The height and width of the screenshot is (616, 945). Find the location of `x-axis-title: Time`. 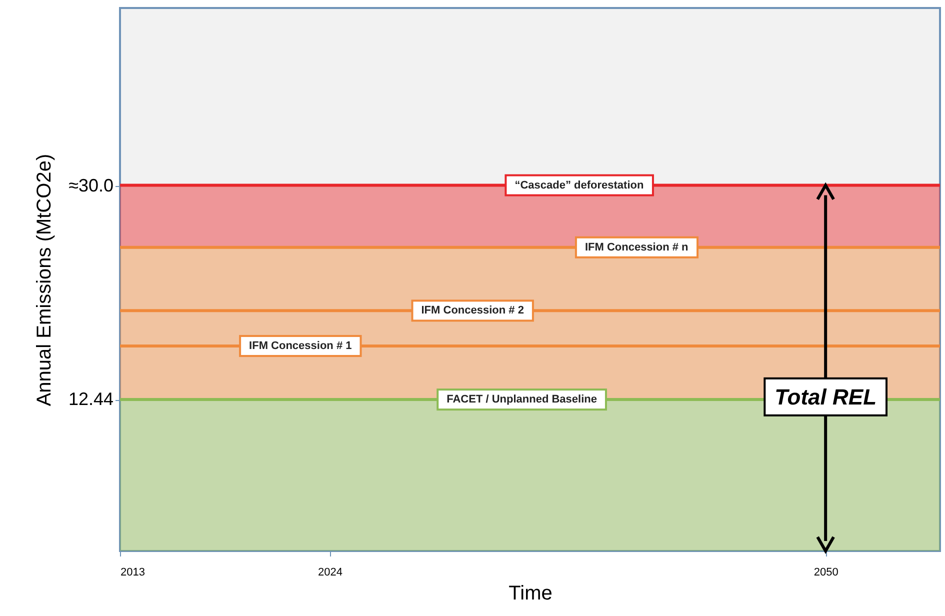

x-axis-title: Time is located at coordinates (530, 593).